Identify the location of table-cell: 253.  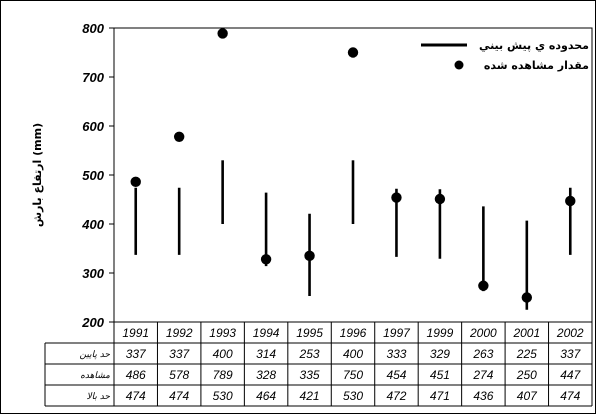
(309, 354).